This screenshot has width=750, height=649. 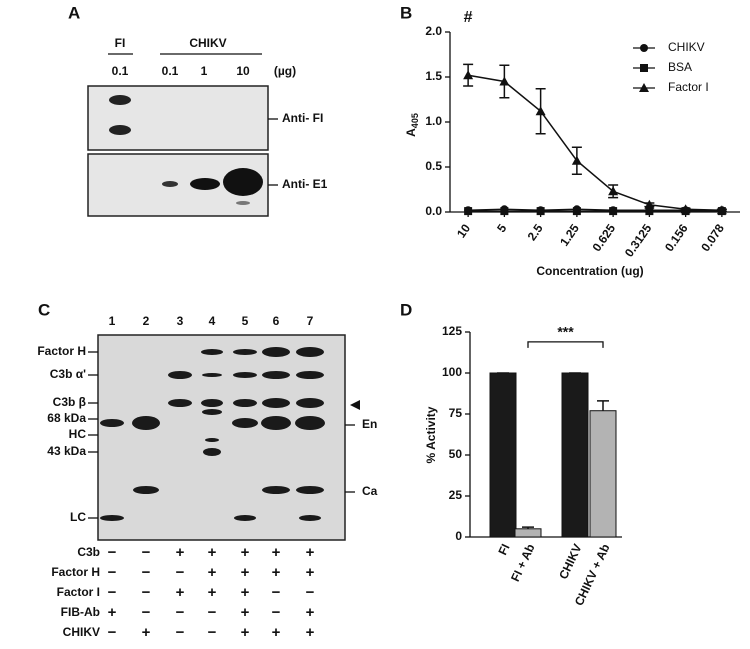 I want to click on x-tick-label: 10, so click(x=463, y=230).